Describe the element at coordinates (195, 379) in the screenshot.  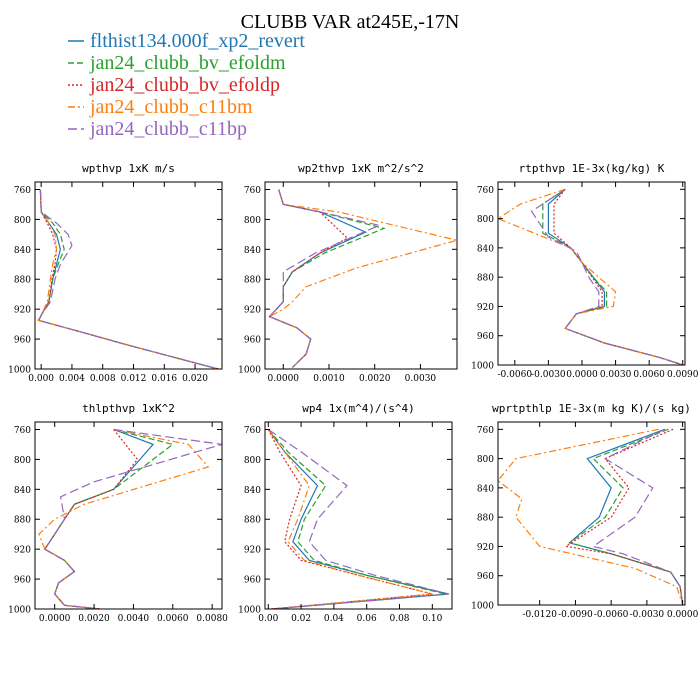
I see `x-tick-label: 0.020` at that location.